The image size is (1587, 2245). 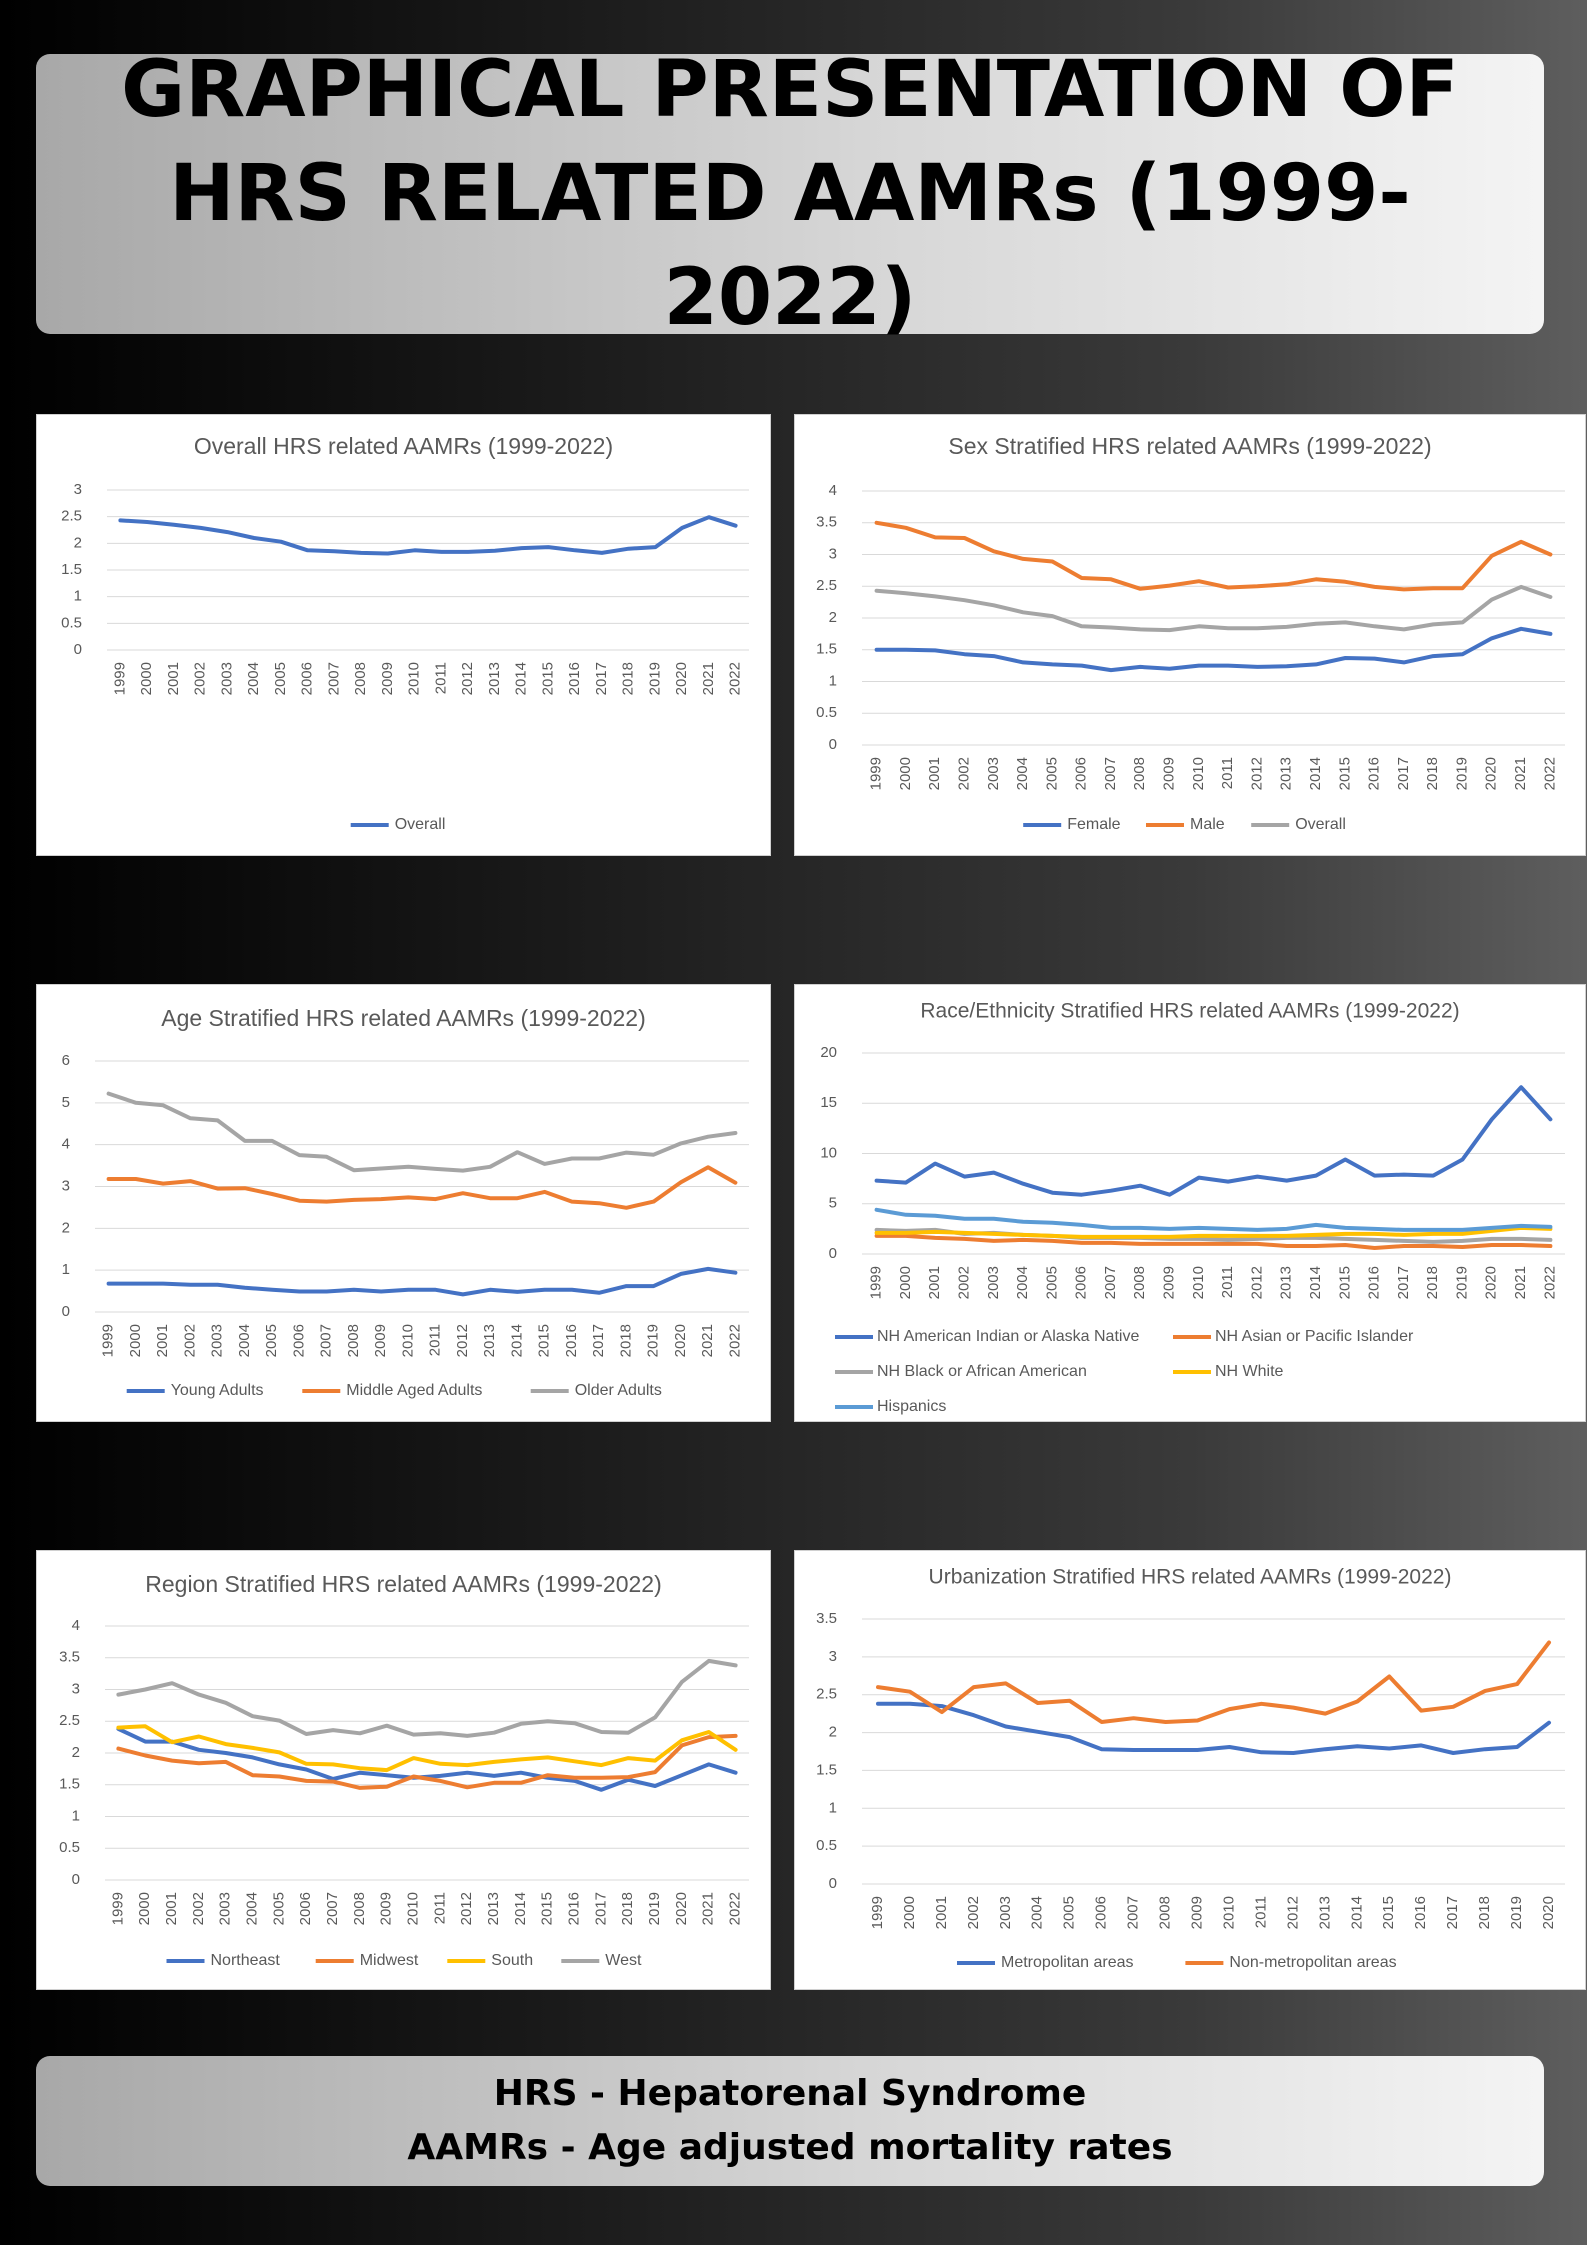 What do you see at coordinates (189, 1340) in the screenshot?
I see `x-tick-label: 2002` at bounding box center [189, 1340].